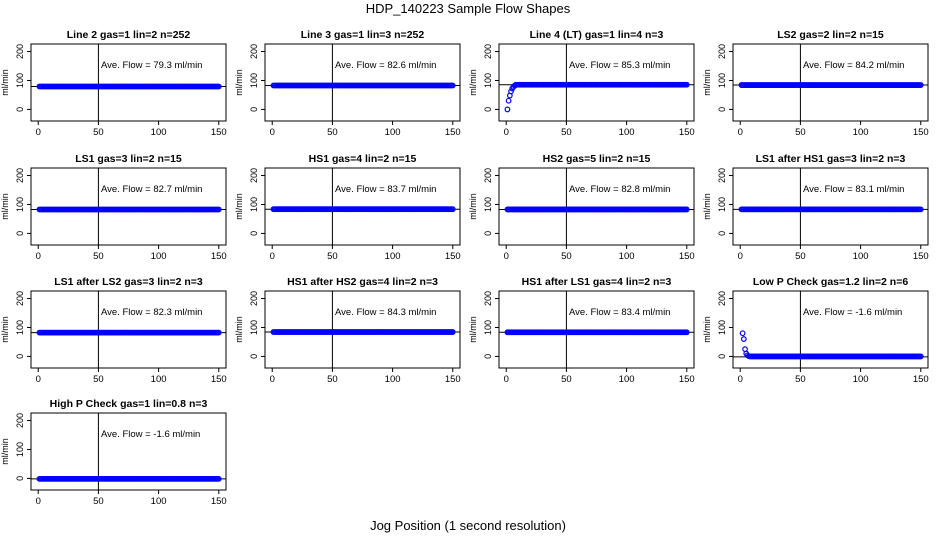 This screenshot has height=540, width=936. Describe the element at coordinates (830, 35) in the screenshot. I see `panel-title: LS2 gas=2 lin=2 n=15` at that location.